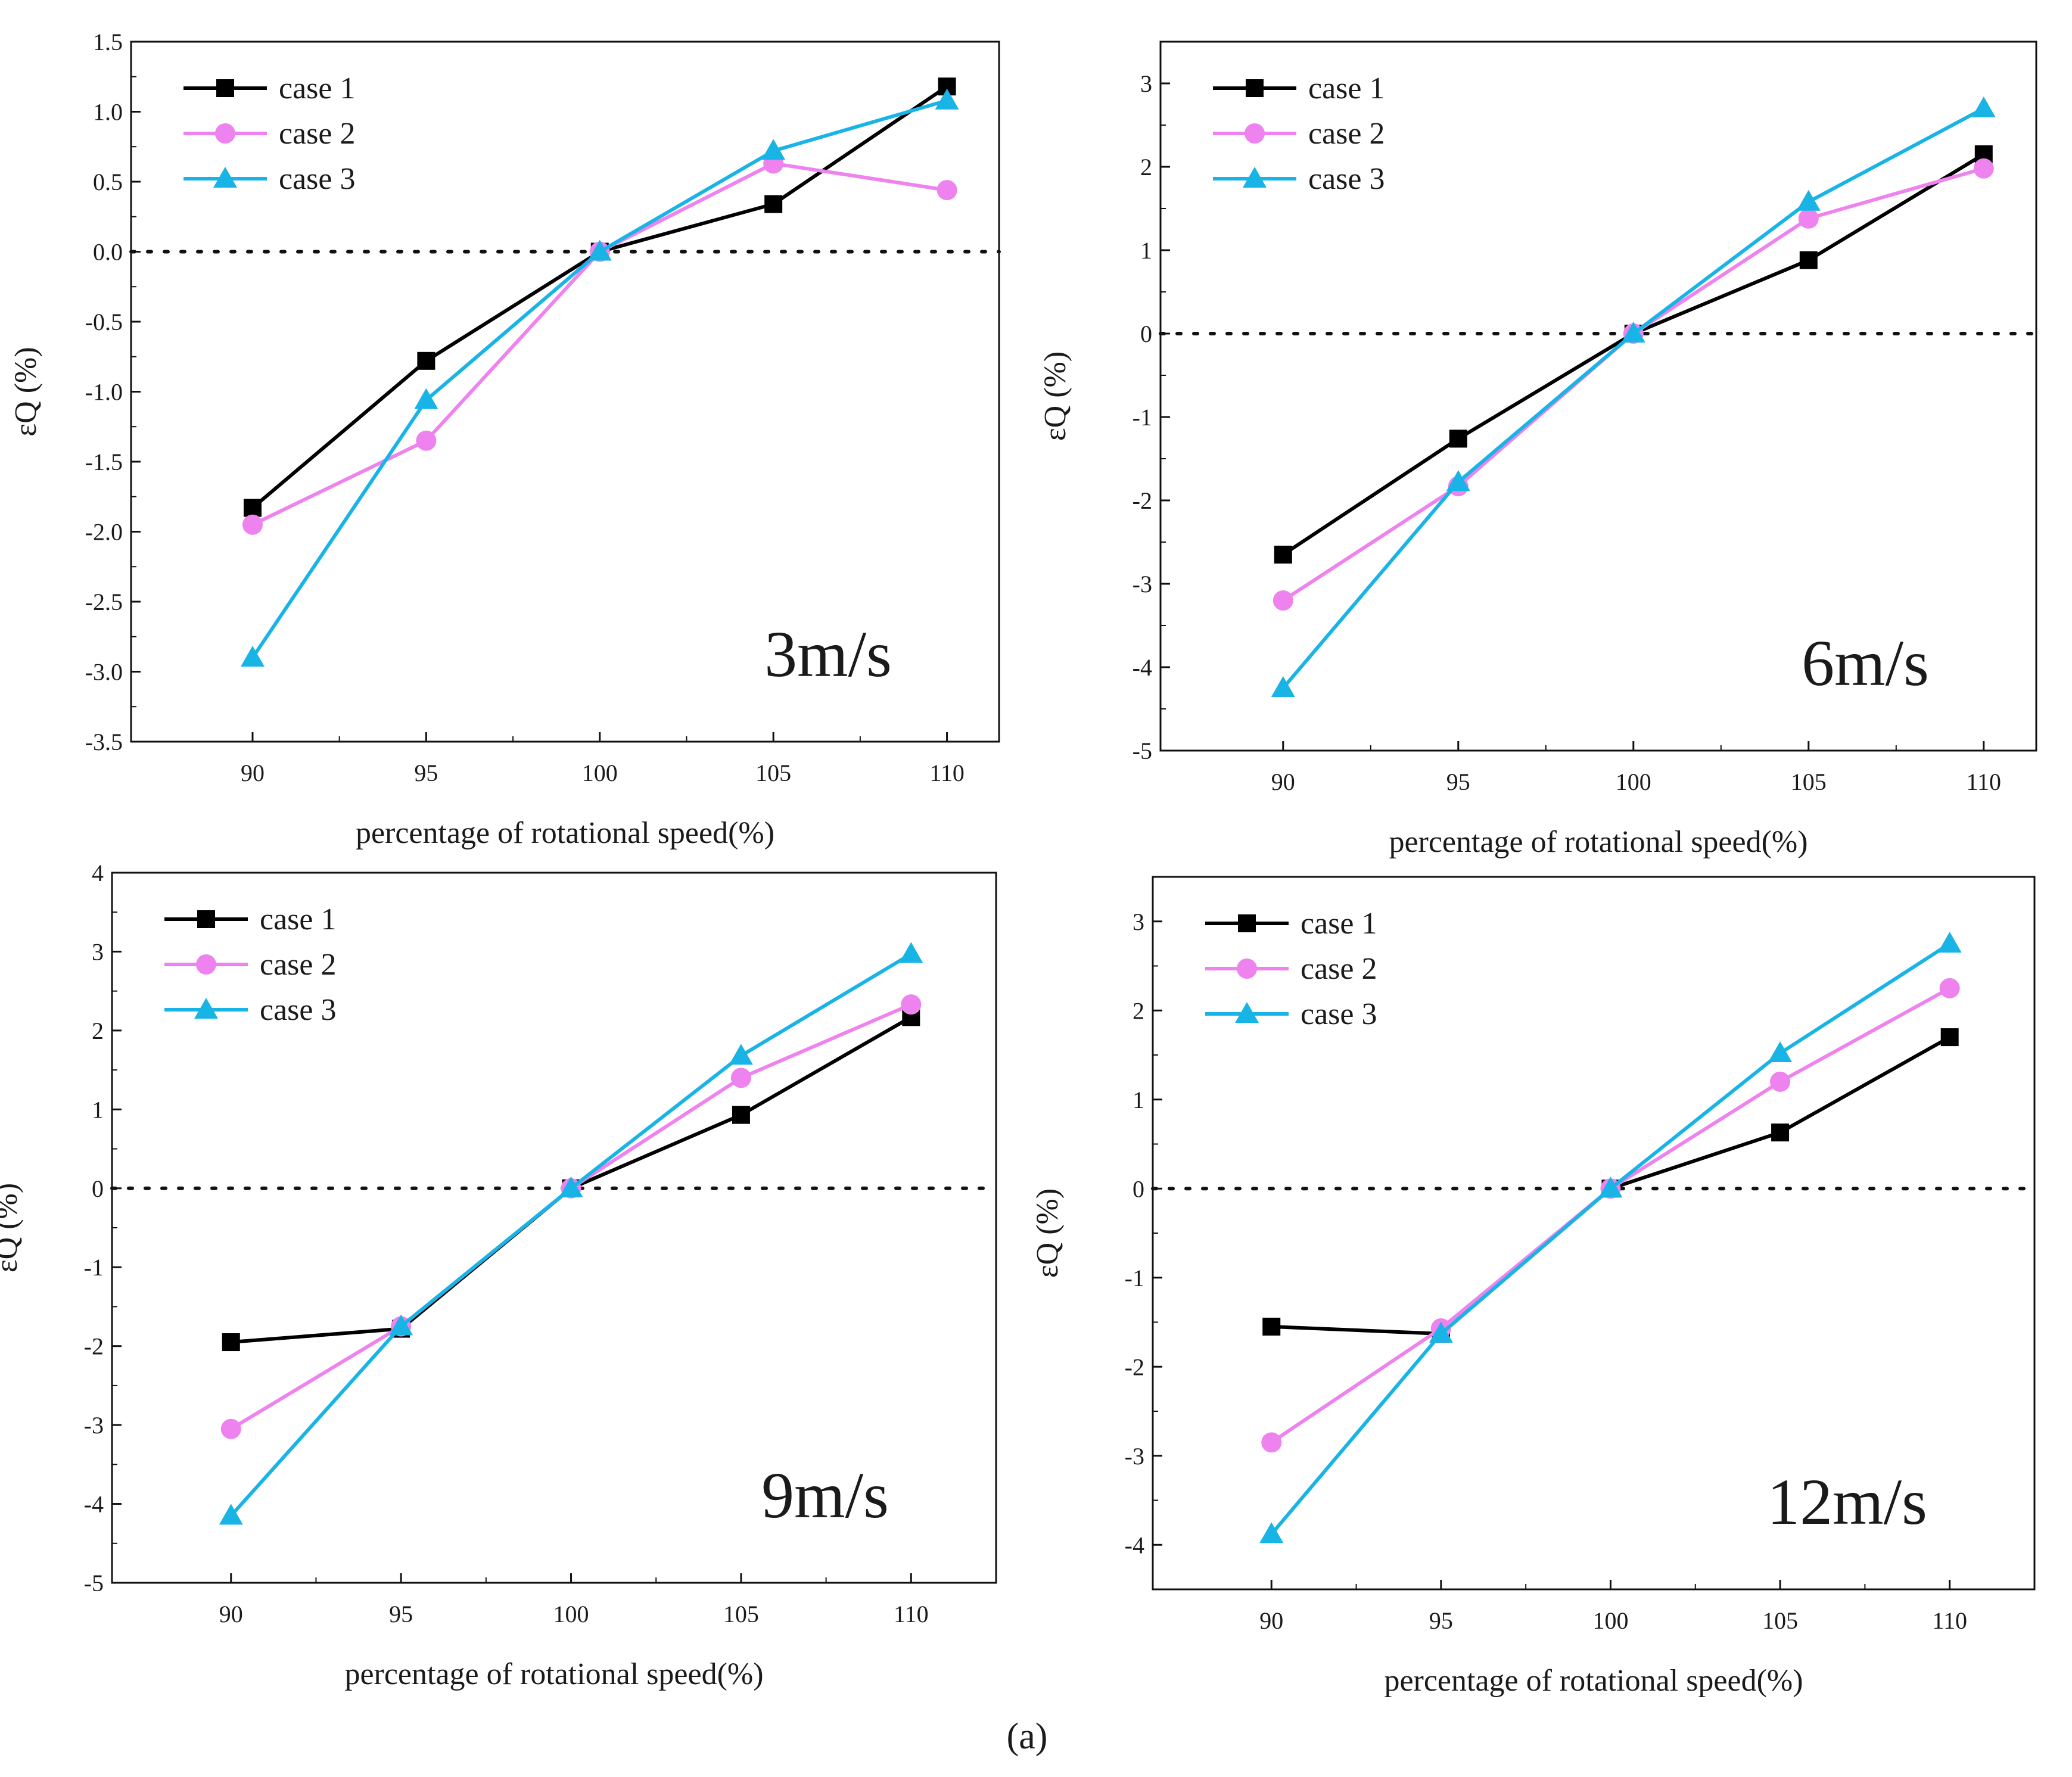 Image resolution: width=2072 pixels, height=1777 pixels. What do you see at coordinates (1142, 500) in the screenshot?
I see `y-tick-label: -2` at bounding box center [1142, 500].